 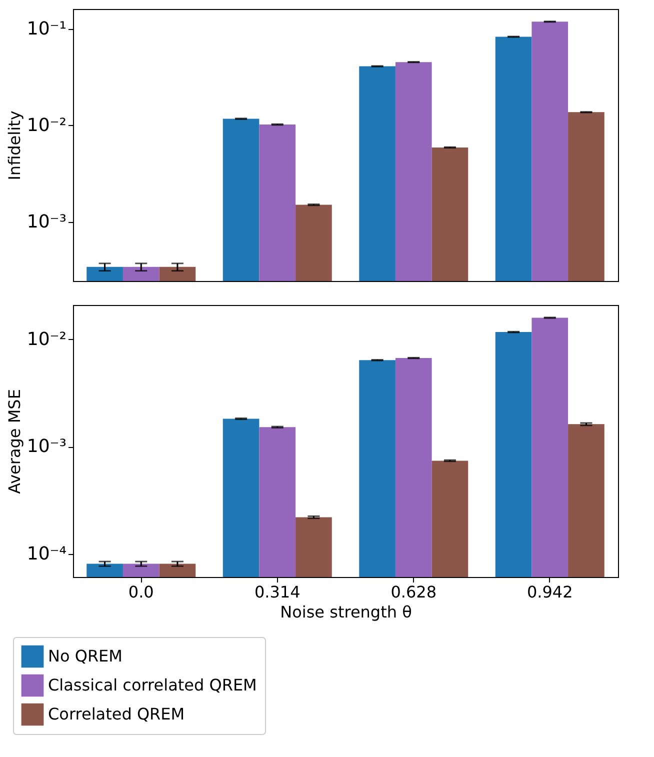 What do you see at coordinates (46, 29) in the screenshot?
I see `y-tick-label: 10⁻¹` at bounding box center [46, 29].